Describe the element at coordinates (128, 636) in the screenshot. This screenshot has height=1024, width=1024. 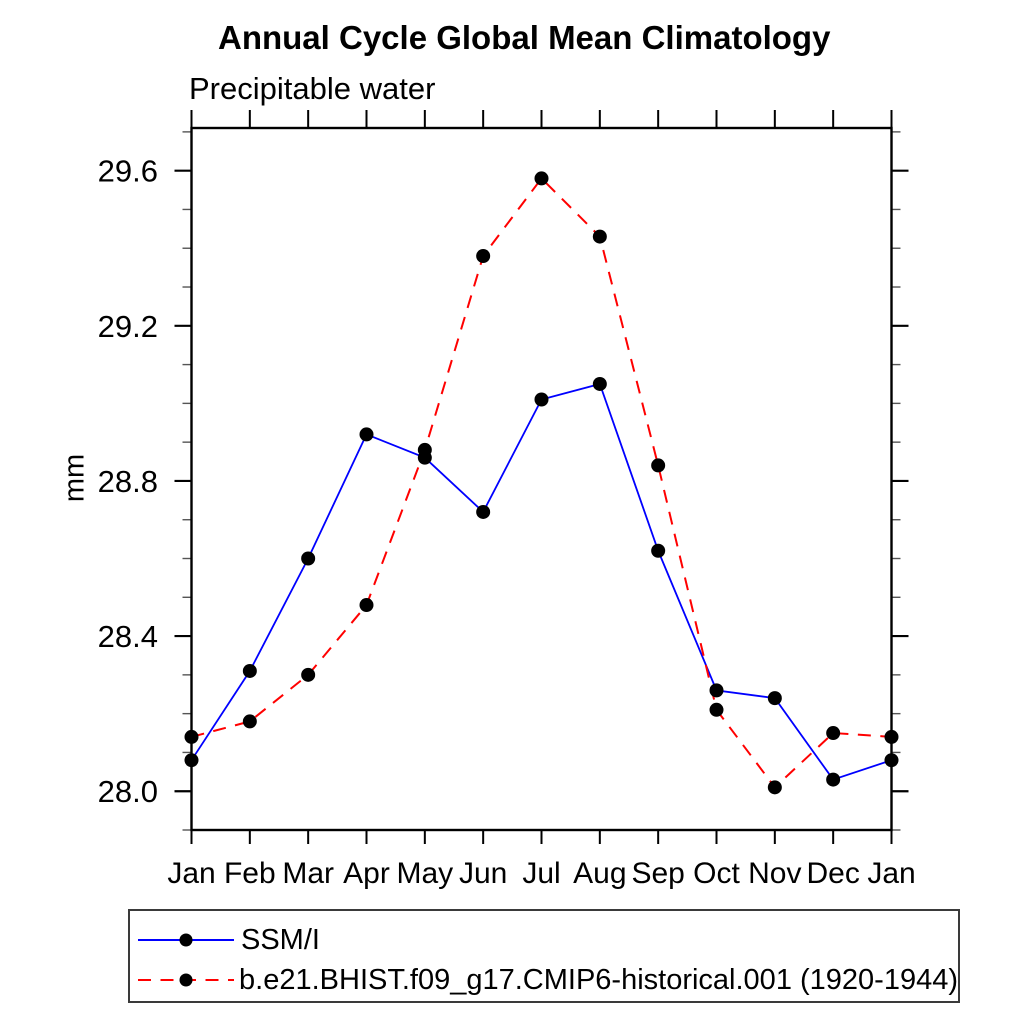
I see `y-tick-label: 28.4` at that location.